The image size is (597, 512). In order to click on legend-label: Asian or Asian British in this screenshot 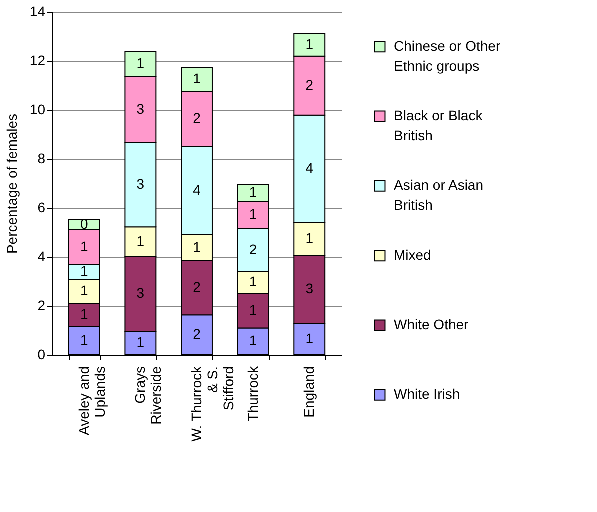, I will do `click(439, 195)`.